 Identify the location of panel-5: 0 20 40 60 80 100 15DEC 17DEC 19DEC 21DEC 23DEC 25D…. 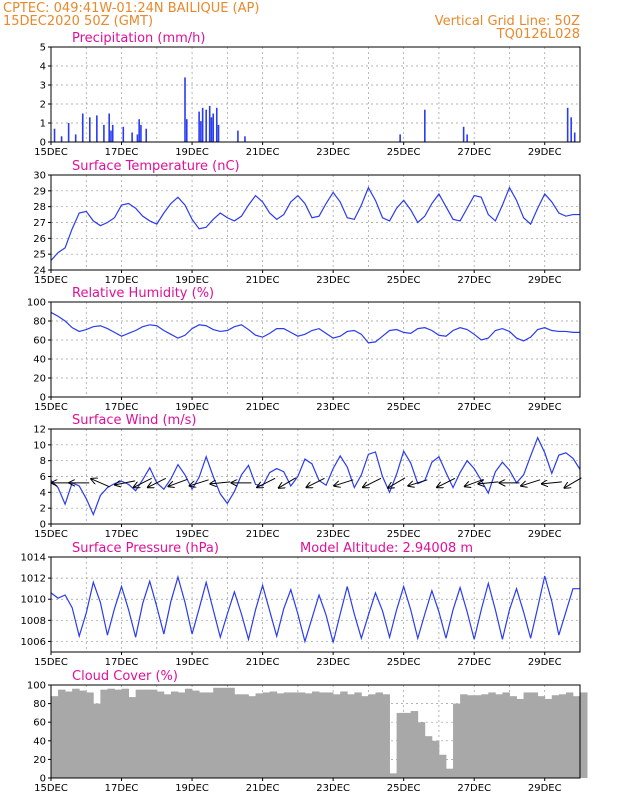
(307, 731).